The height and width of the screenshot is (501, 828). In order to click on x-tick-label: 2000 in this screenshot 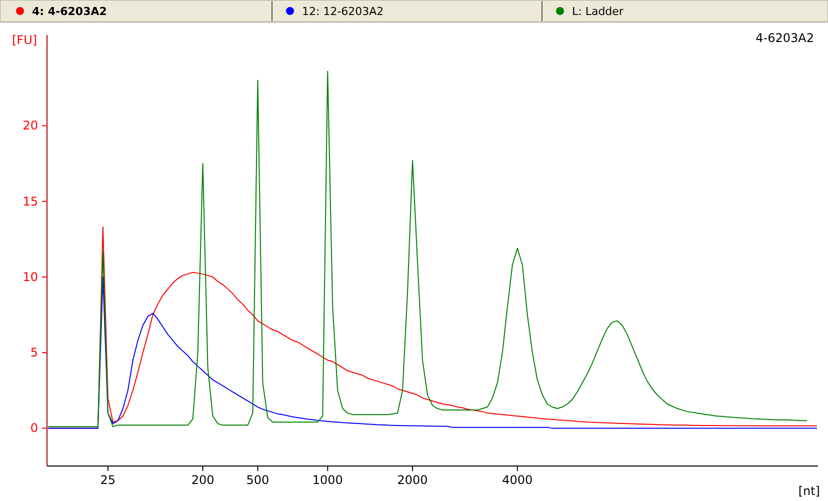, I will do `click(412, 480)`.